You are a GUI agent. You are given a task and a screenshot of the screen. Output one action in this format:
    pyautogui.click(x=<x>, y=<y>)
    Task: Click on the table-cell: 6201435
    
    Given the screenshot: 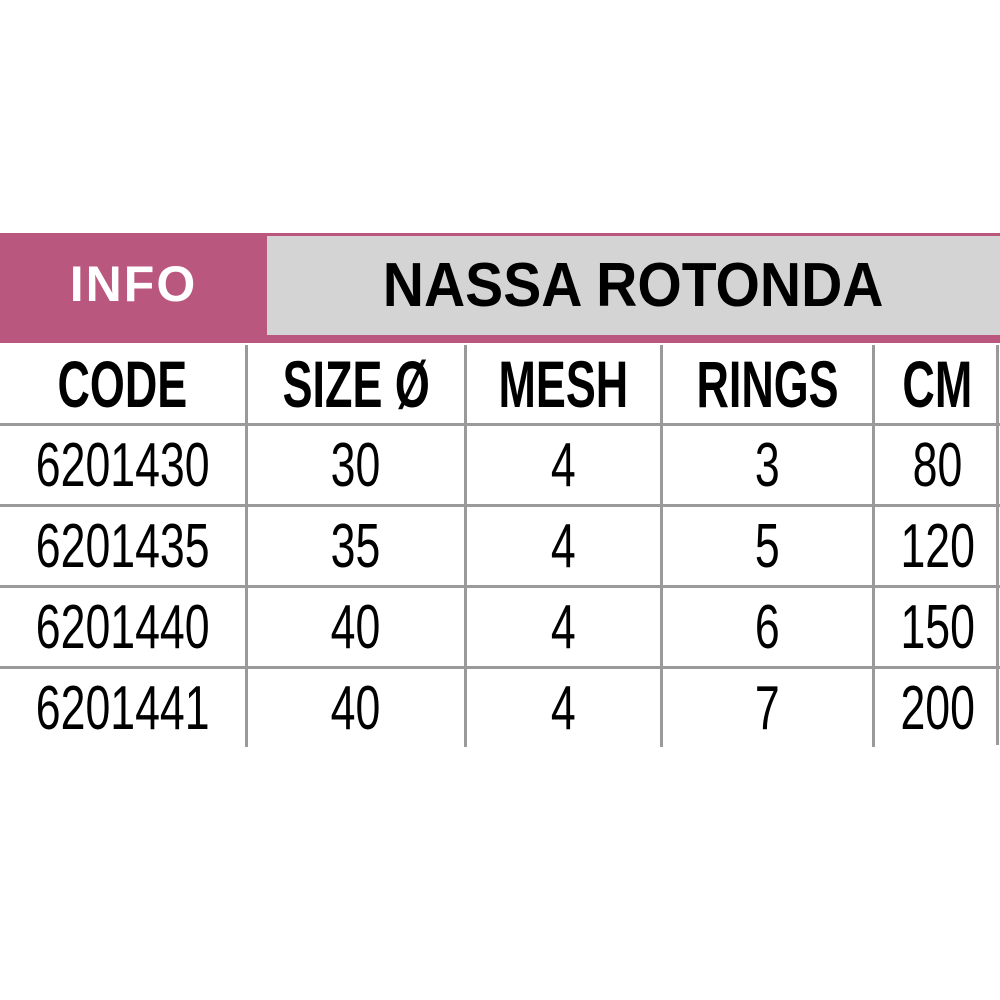 What is the action you would take?
    pyautogui.click(x=123, y=546)
    